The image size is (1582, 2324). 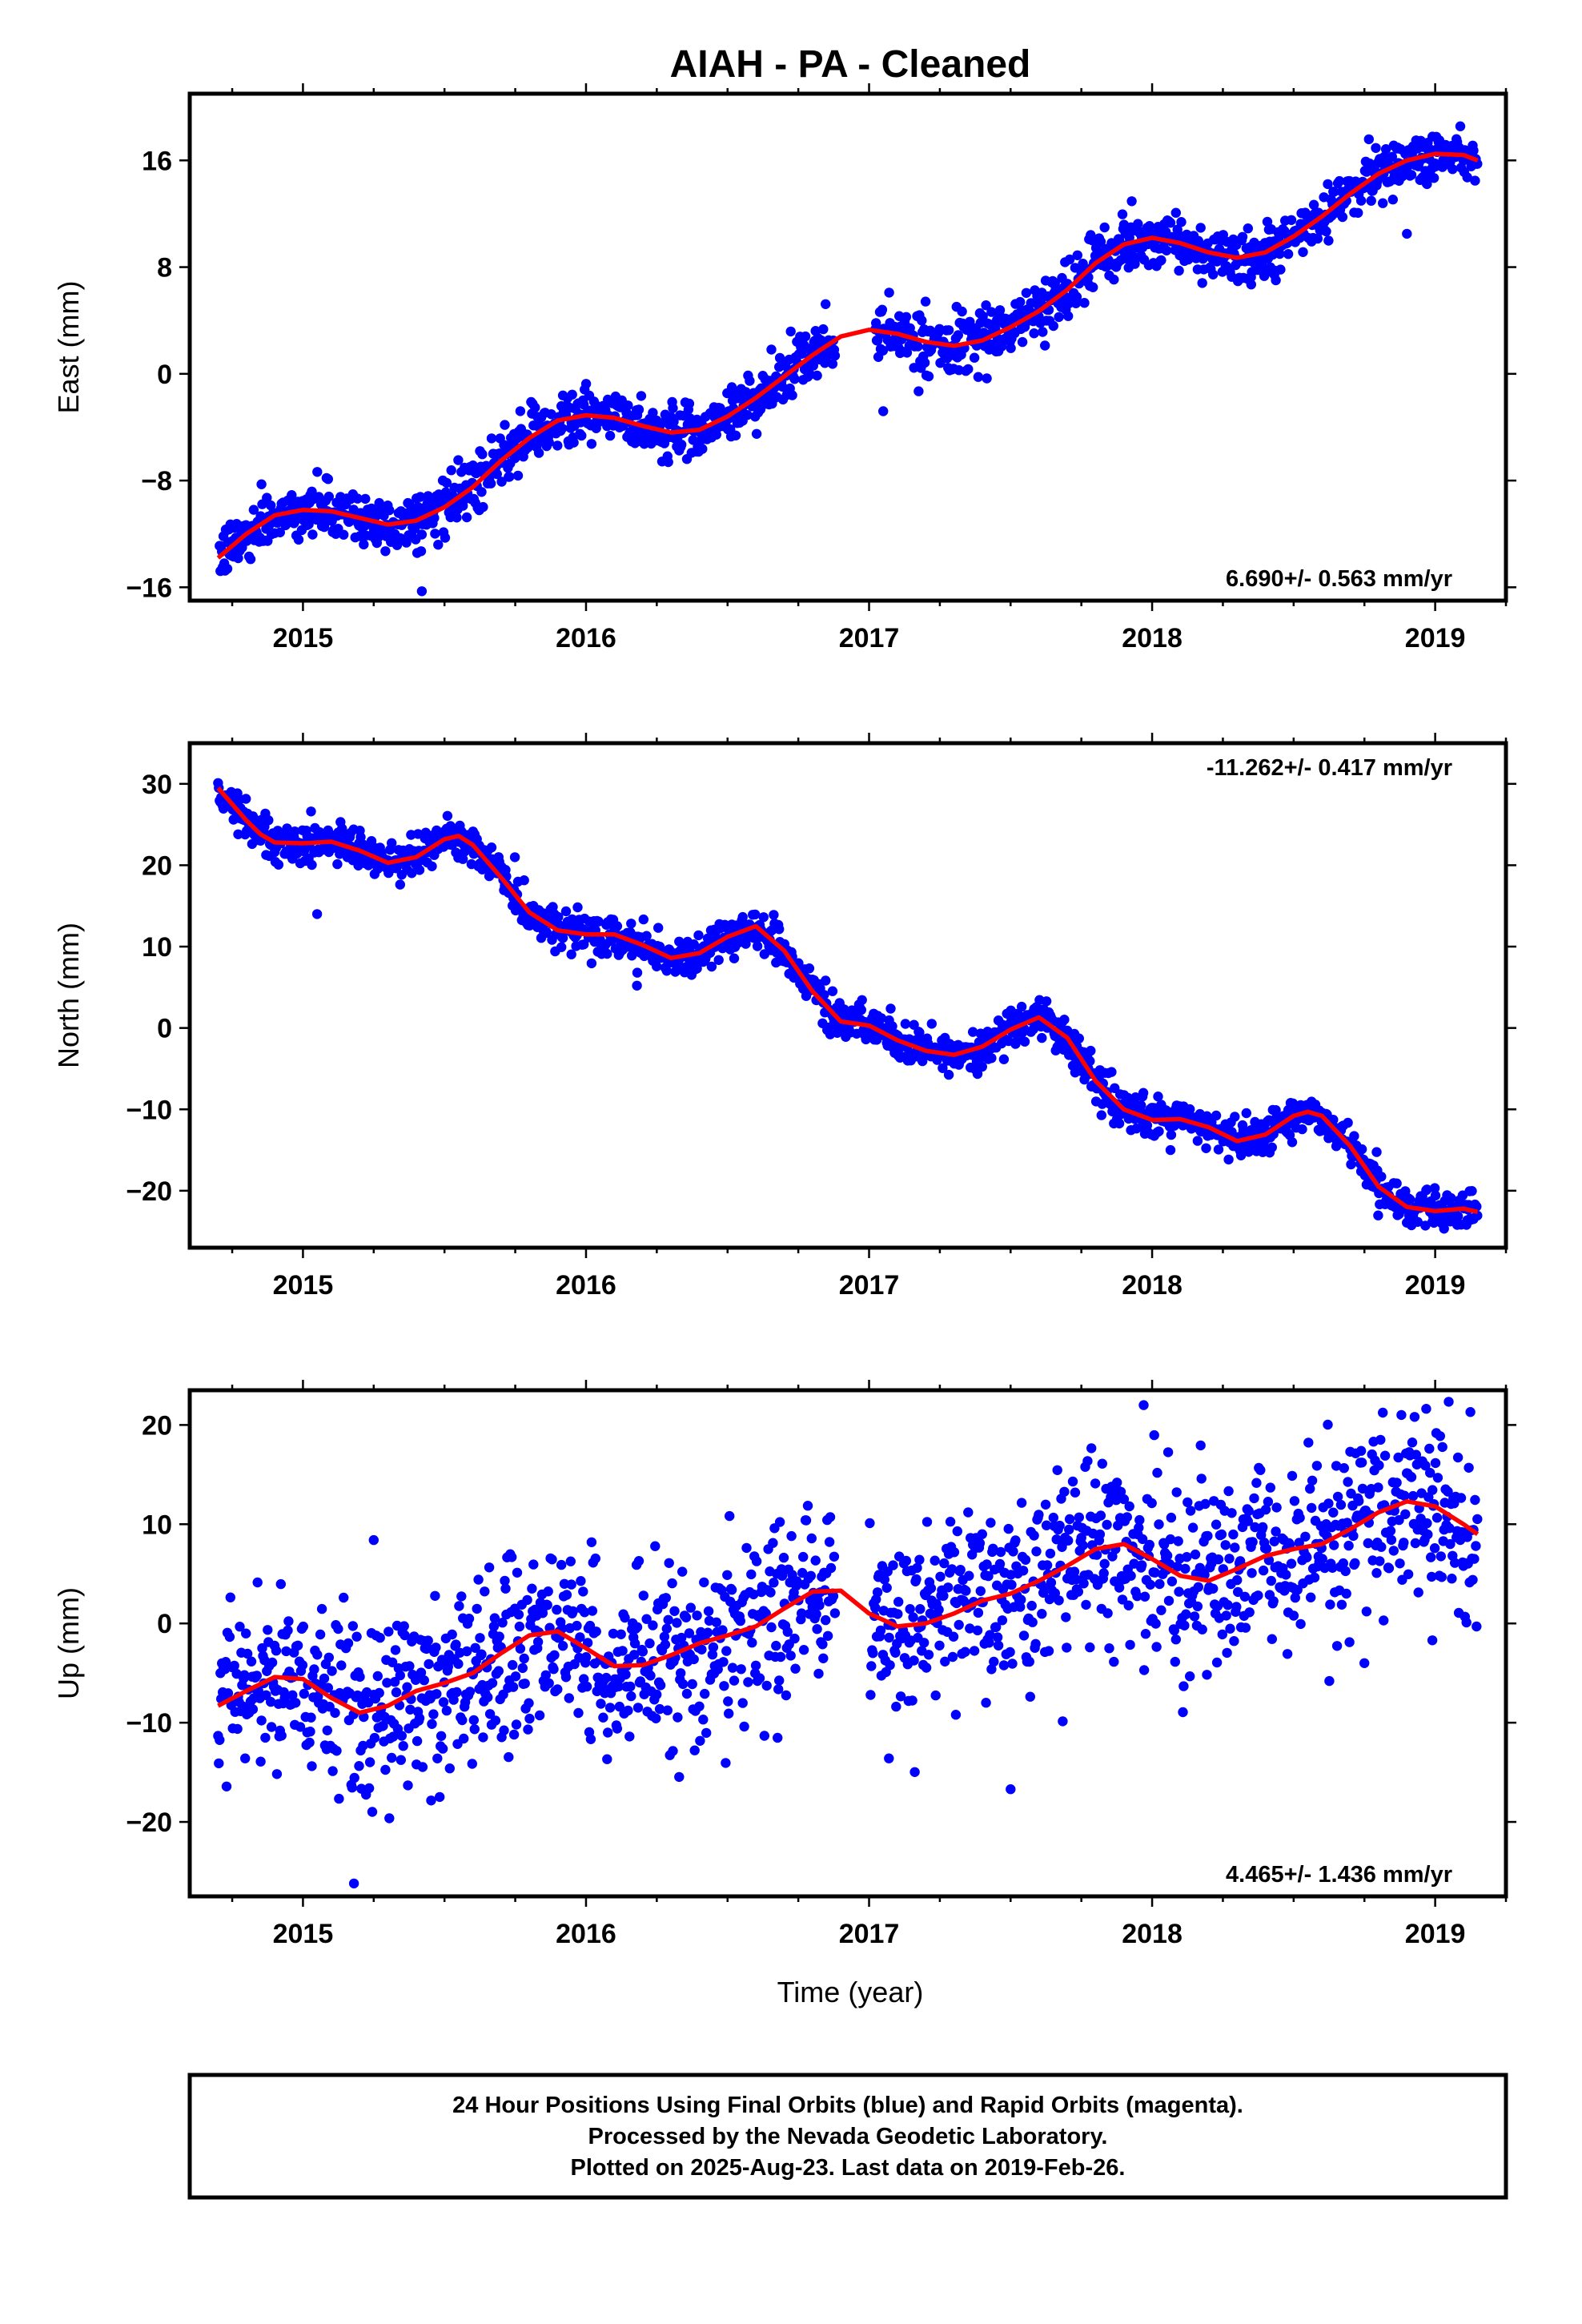 What do you see at coordinates (149, 1724) in the screenshot?
I see `up-y-tick-label: −10` at bounding box center [149, 1724].